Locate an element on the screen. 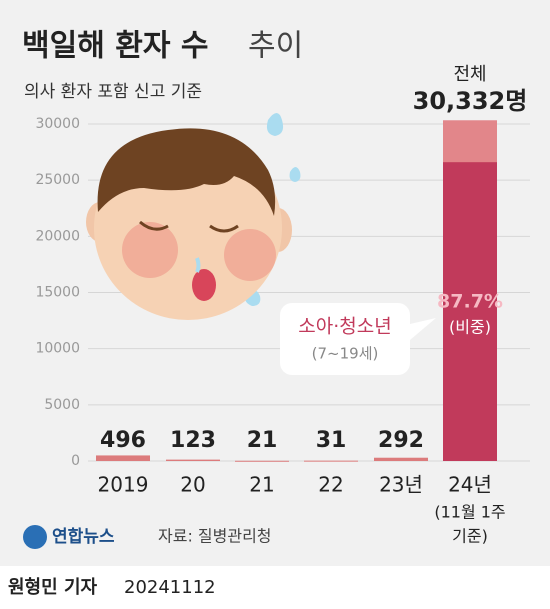 The height and width of the screenshot is (609, 550). total-label: 전체 is located at coordinates (469, 74).